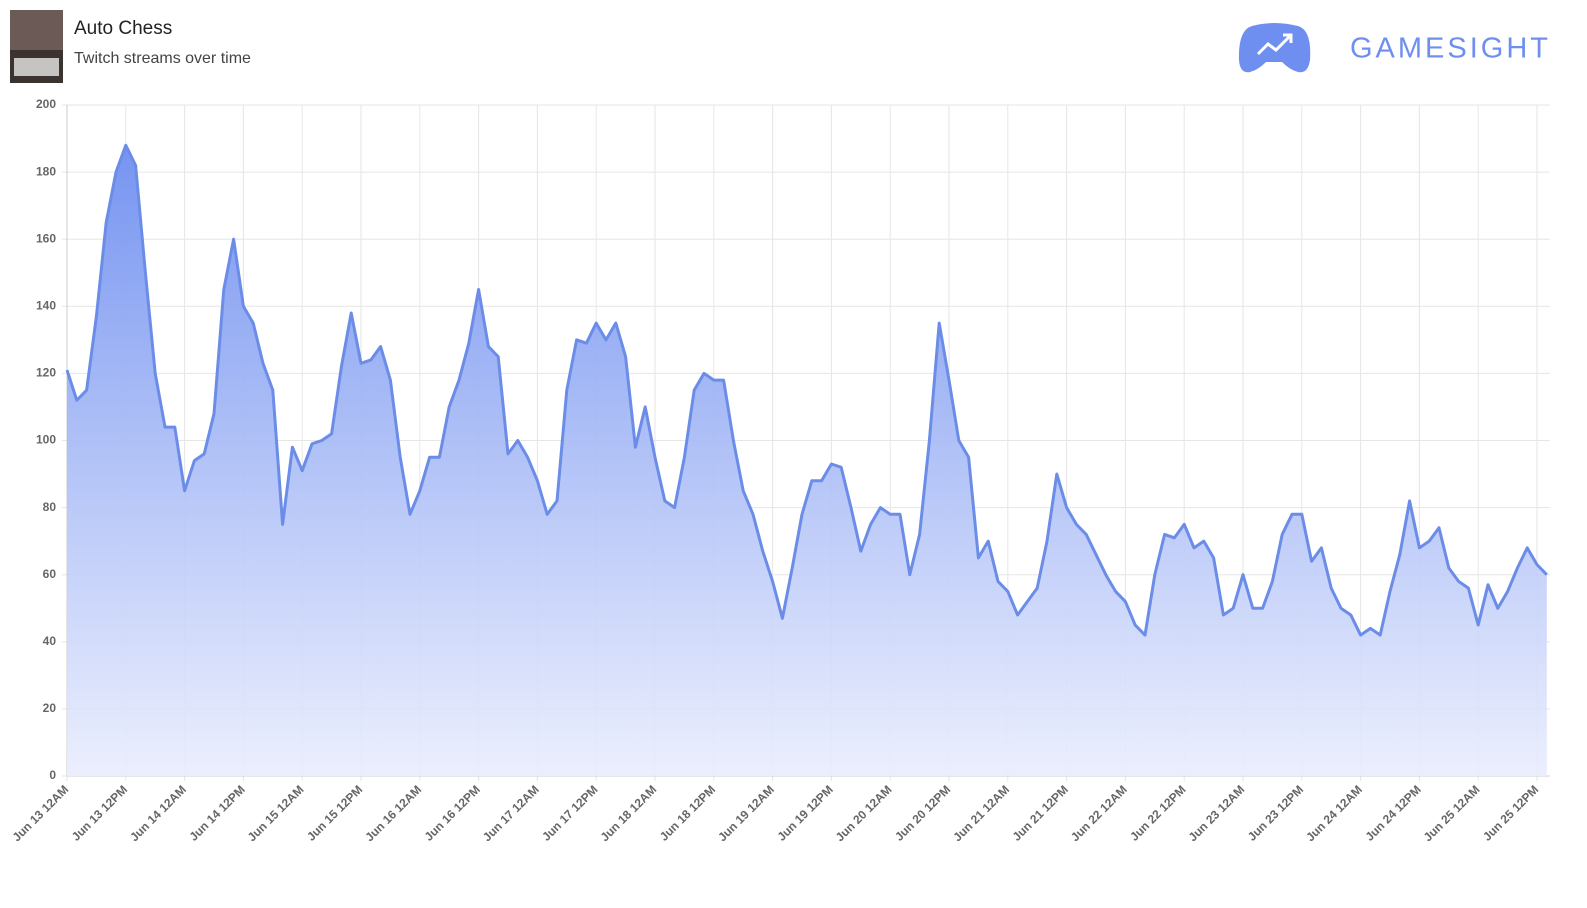  What do you see at coordinates (1450, 49) in the screenshot?
I see `brand-name: GAMESIGHT` at bounding box center [1450, 49].